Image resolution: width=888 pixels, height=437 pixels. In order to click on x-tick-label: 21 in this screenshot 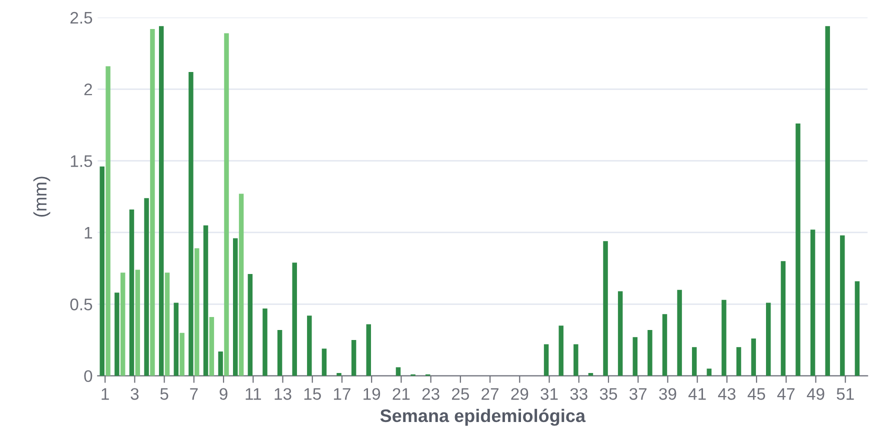, I will do `click(401, 394)`.